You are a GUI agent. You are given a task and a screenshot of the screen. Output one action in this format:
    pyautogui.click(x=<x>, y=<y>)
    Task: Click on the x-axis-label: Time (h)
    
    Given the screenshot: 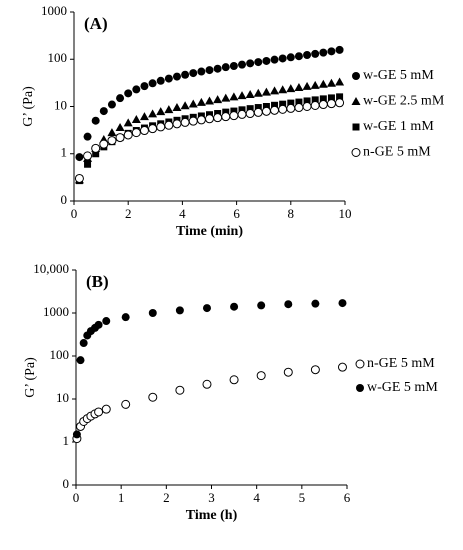 What is the action you would take?
    pyautogui.click(x=212, y=515)
    